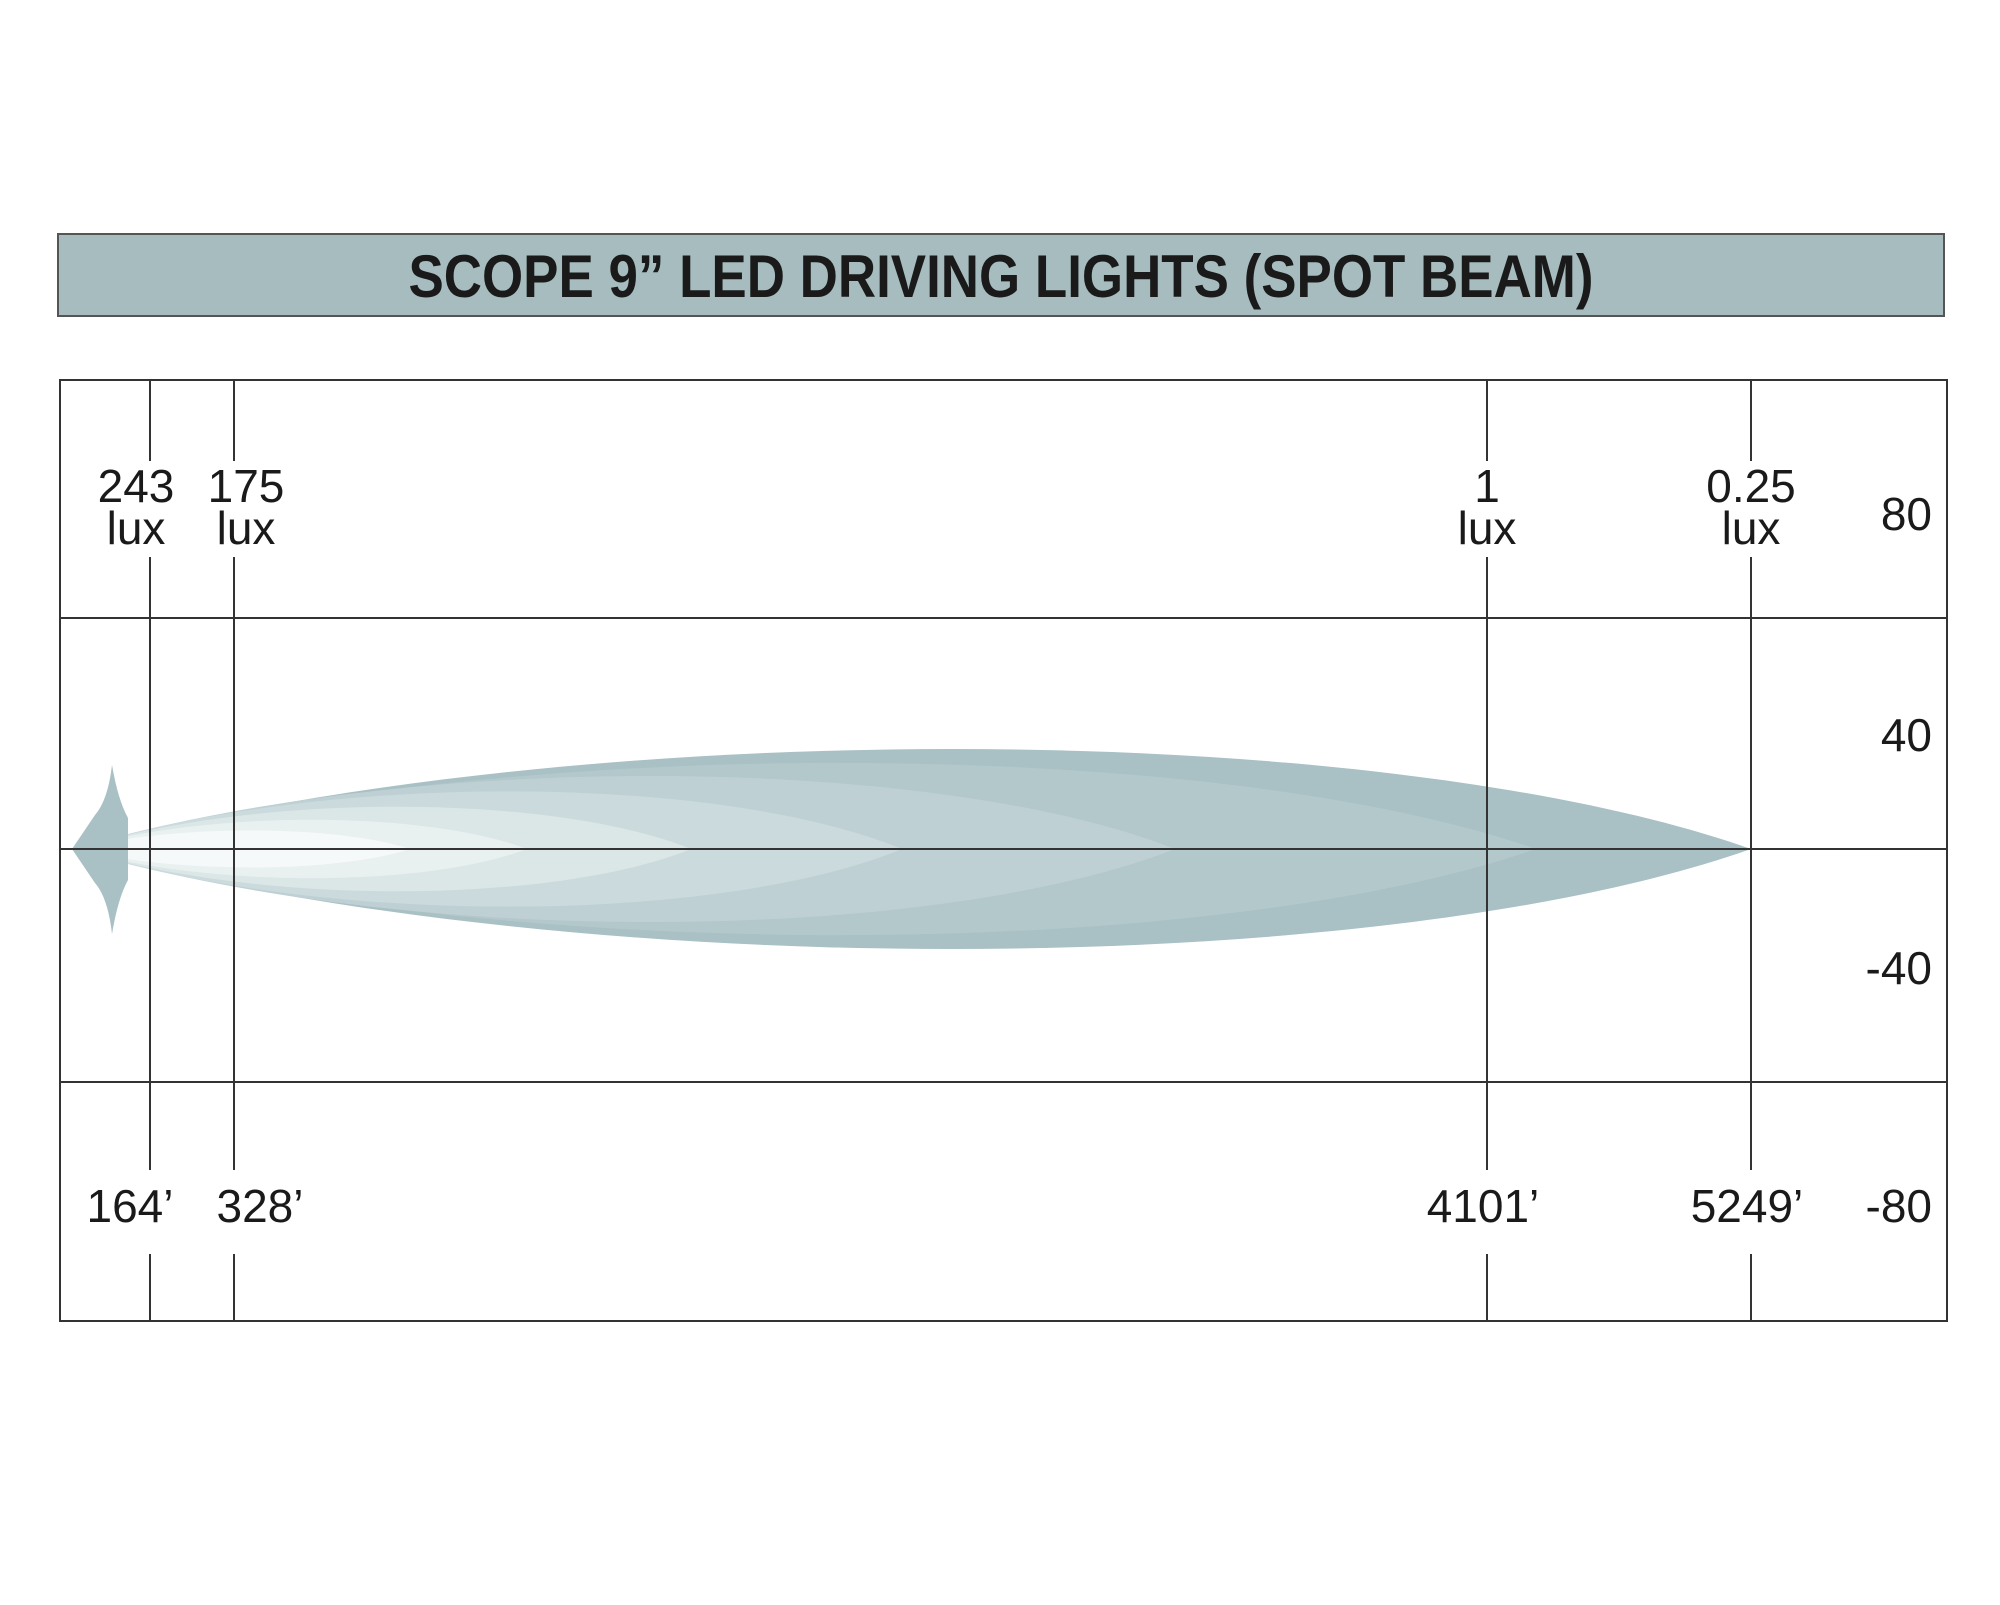 Image resolution: width=2000 pixels, height=1605 pixels. Describe the element at coordinates (1487, 486) in the screenshot. I see `lux-value: 1` at that location.